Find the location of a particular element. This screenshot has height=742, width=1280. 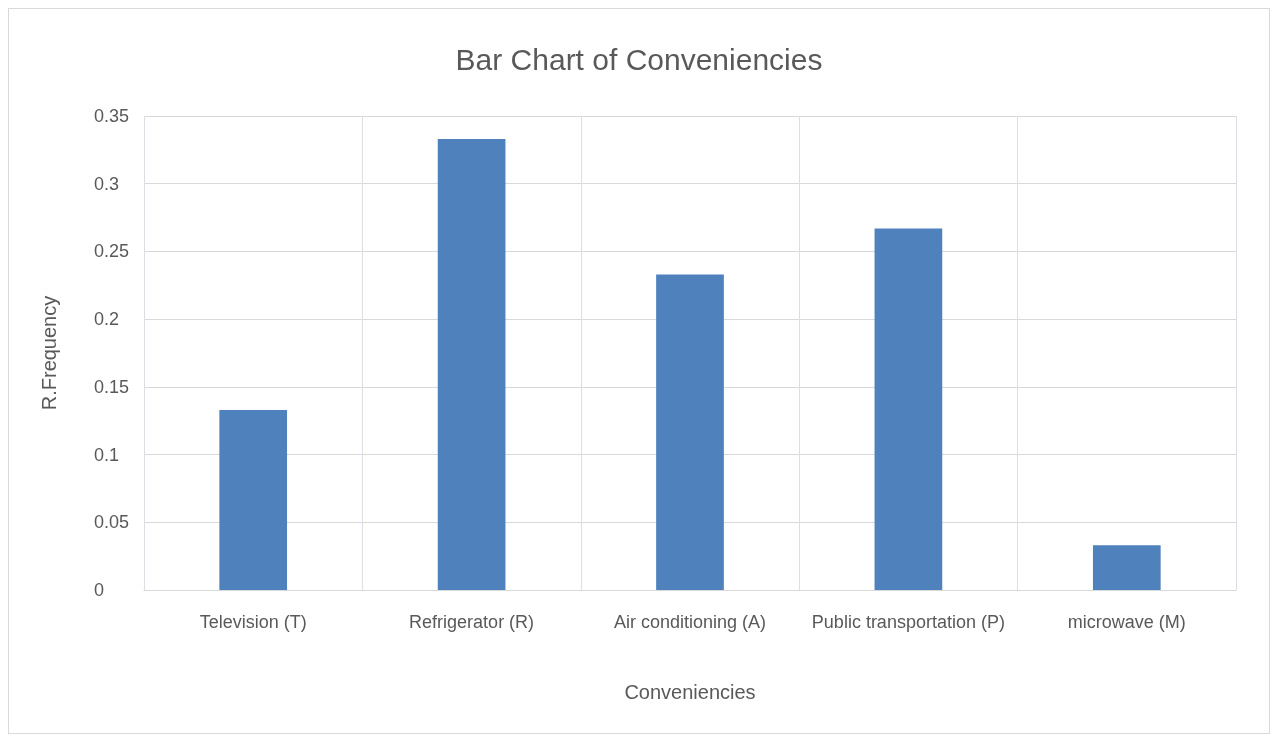

y-tick-label: 0.1 is located at coordinates (107, 454).